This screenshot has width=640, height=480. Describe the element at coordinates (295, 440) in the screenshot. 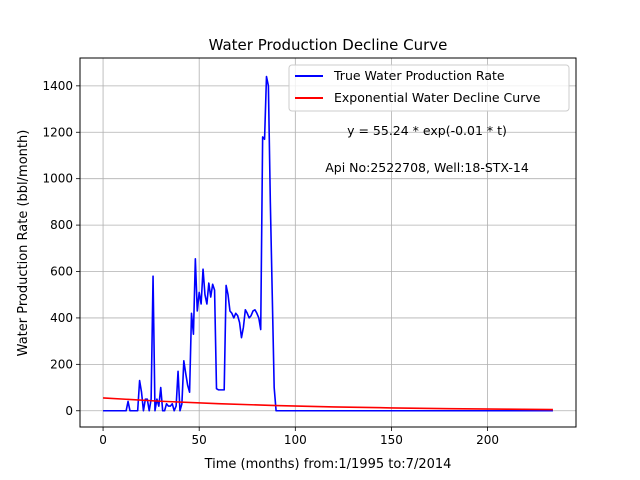

I see `x-tick-label: 100` at that location.